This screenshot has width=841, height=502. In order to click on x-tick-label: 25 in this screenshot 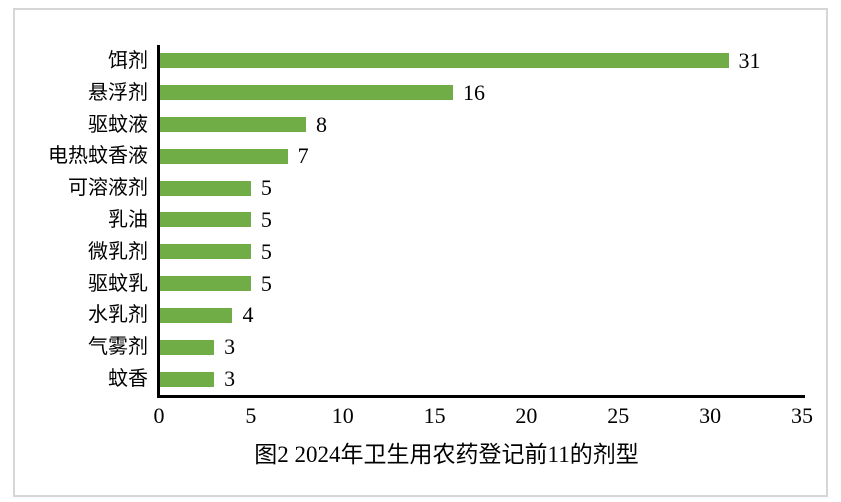, I will do `click(618, 415)`.